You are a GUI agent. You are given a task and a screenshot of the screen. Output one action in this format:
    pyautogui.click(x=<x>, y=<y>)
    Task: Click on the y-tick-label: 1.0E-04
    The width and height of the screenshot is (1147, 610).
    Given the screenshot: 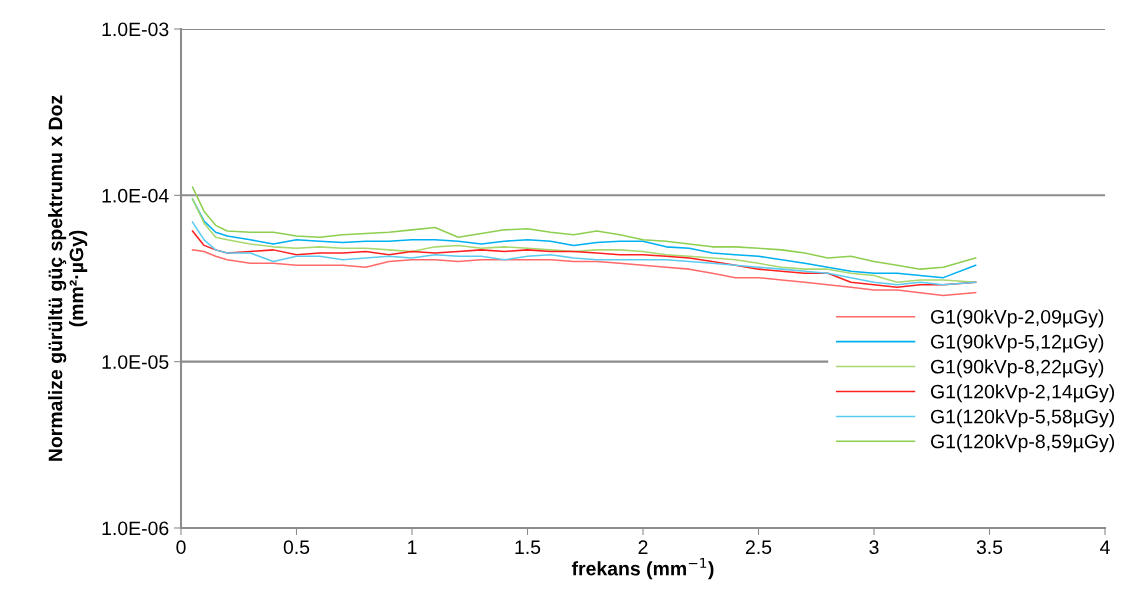 What is the action you would take?
    pyautogui.click(x=135, y=195)
    